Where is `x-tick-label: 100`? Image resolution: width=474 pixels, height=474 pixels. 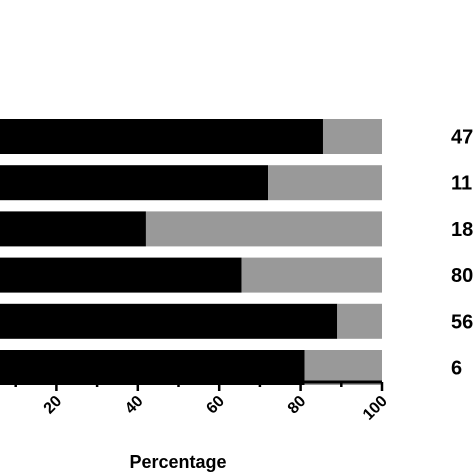 x-tick-label: 100 is located at coordinates (375, 408).